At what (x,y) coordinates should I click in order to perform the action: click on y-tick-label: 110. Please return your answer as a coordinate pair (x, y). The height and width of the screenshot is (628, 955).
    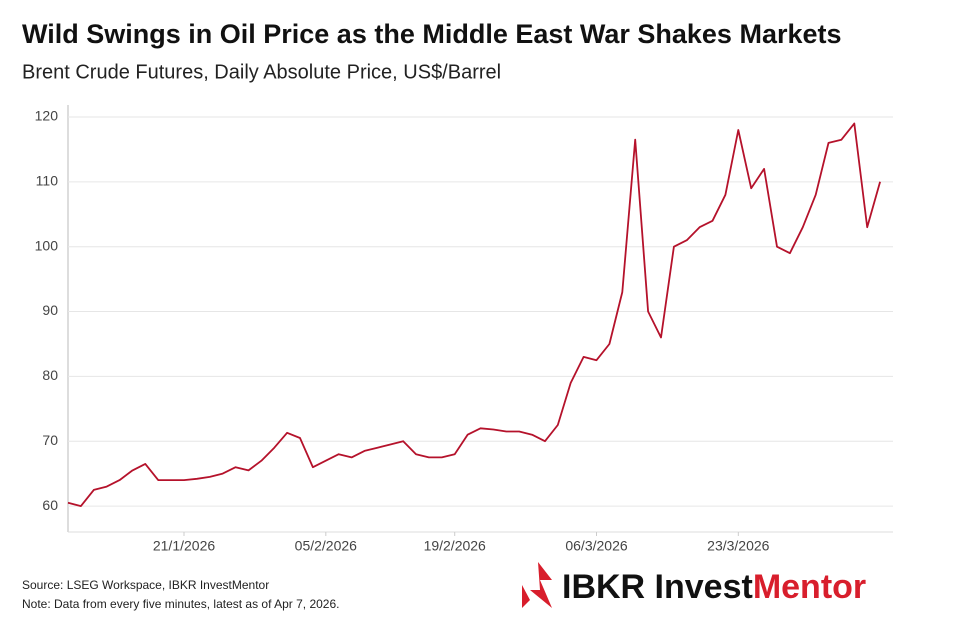
    Looking at the image, I should click on (47, 181).